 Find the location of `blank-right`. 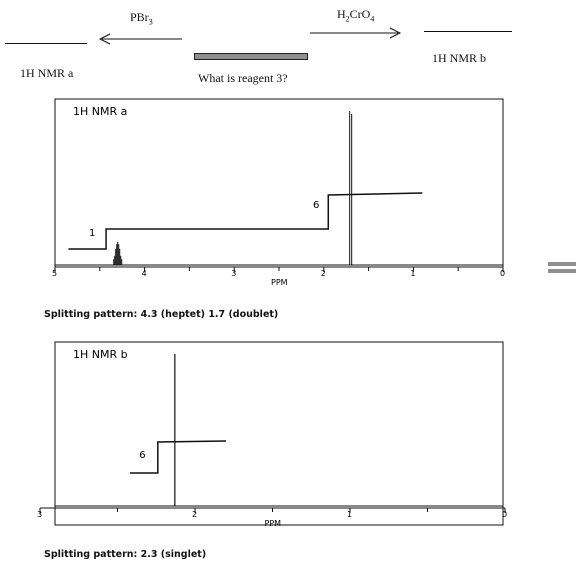

blank-right is located at coordinates (468, 31).